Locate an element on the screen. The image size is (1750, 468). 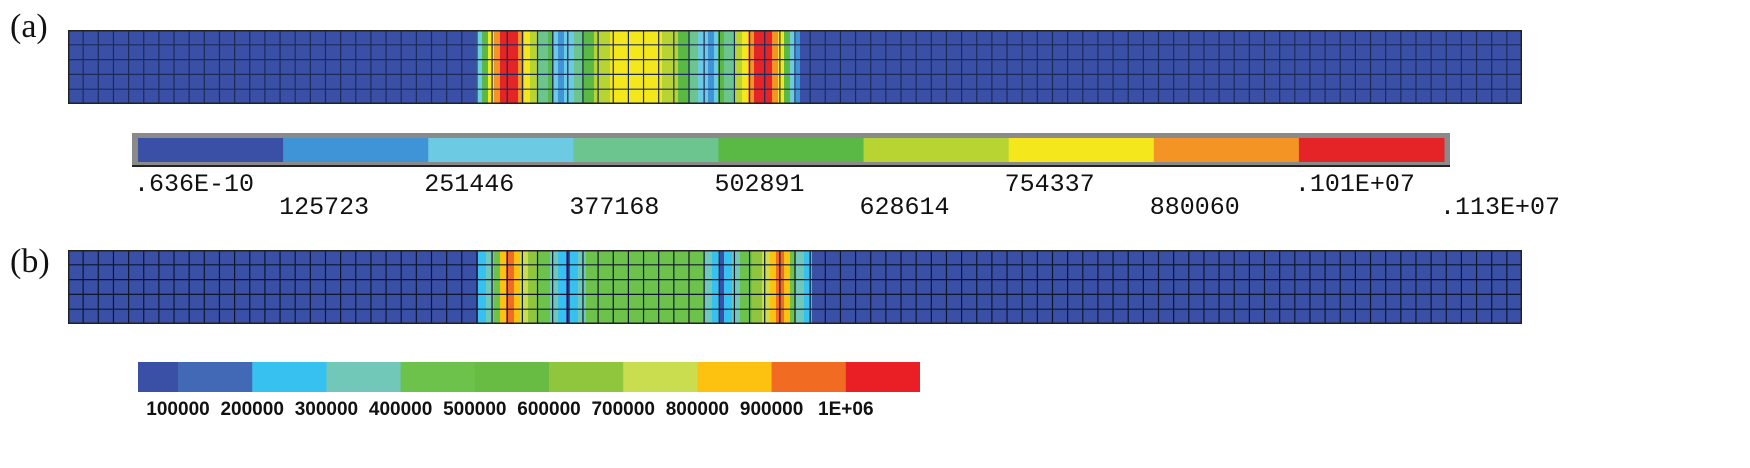
legend-b-tick-label: 600000 is located at coordinates (549, 409).